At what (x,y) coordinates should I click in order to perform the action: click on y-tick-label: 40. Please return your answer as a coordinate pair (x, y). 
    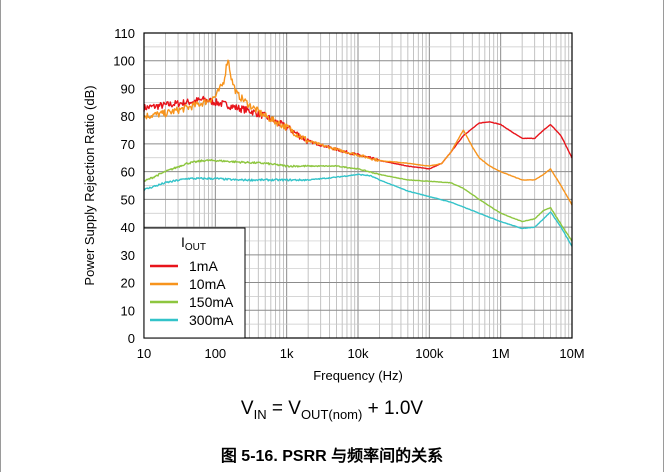
    Looking at the image, I should click on (128, 227).